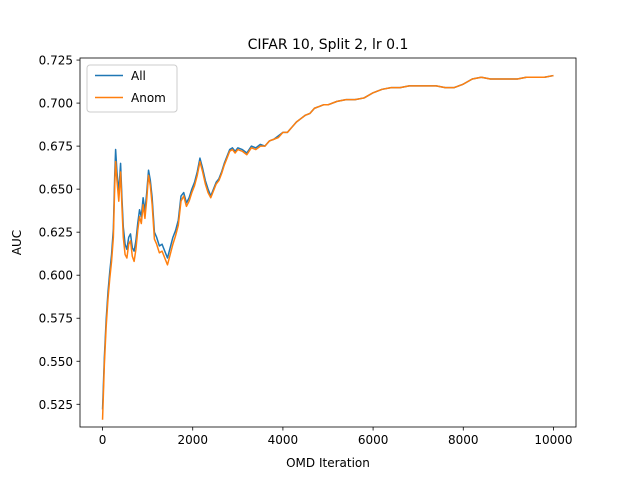  Describe the element at coordinates (283, 440) in the screenshot. I see `x-tick-label: 4000` at that location.